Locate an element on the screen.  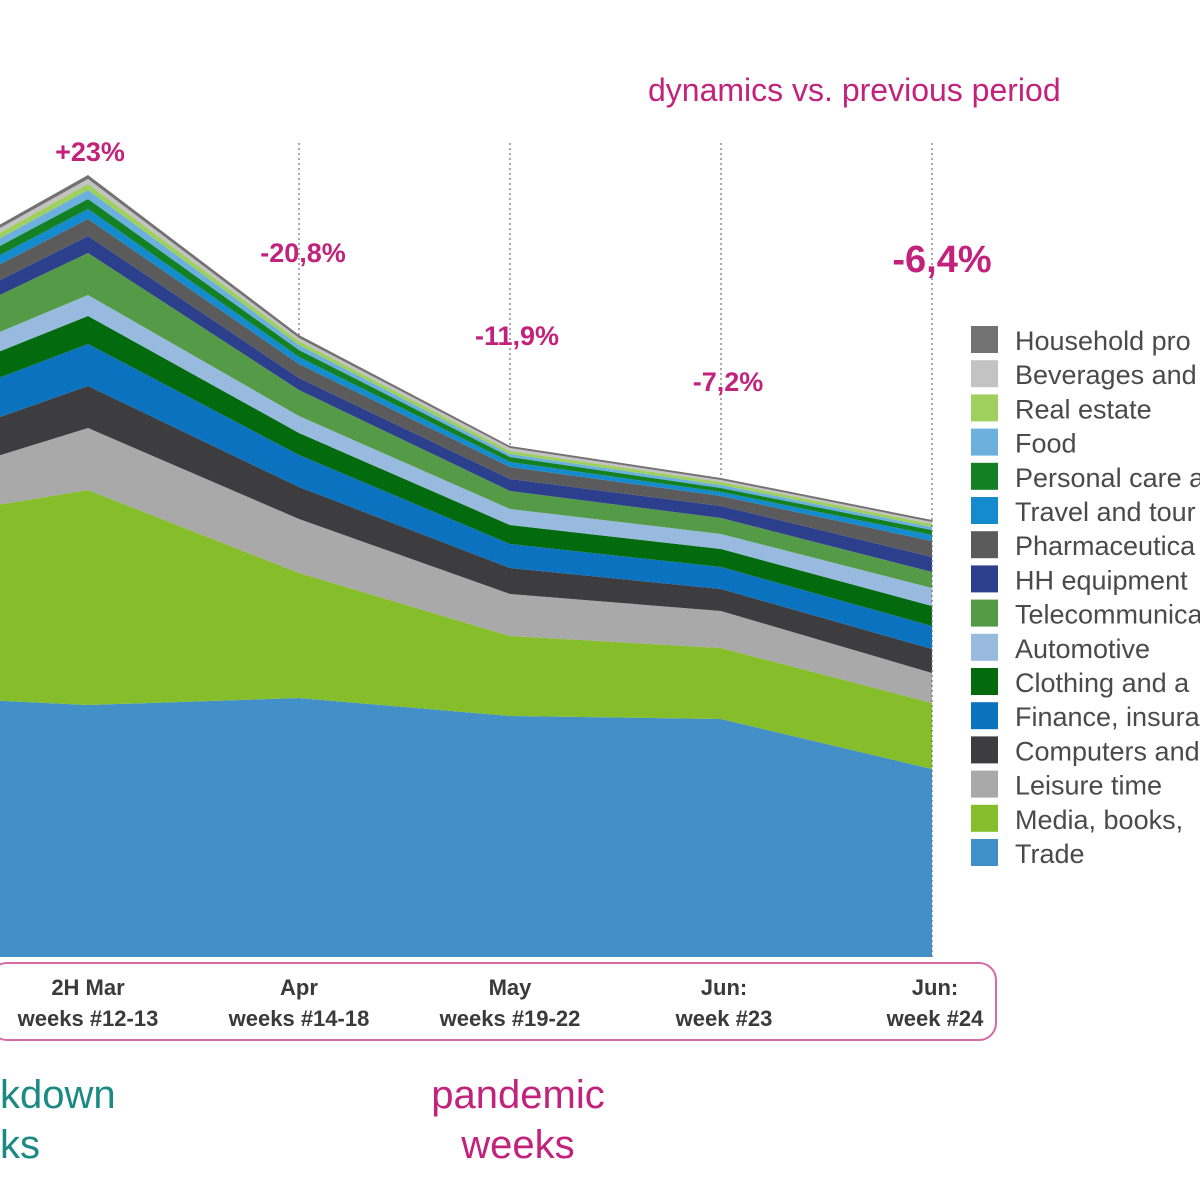
x-tick-label: weeks #14-18 is located at coordinates (299, 1018).